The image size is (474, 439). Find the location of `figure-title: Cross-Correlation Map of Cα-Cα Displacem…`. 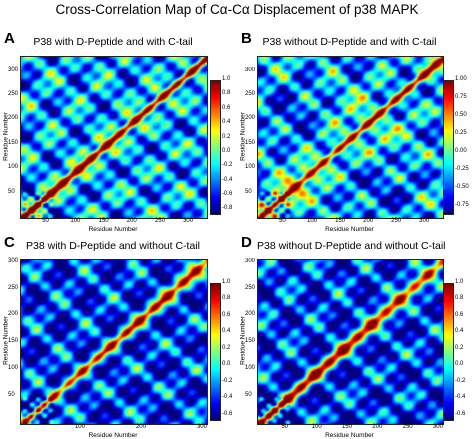

figure-title: Cross-Correlation Map of Cα-Cα Displacem… is located at coordinates (237, 9).